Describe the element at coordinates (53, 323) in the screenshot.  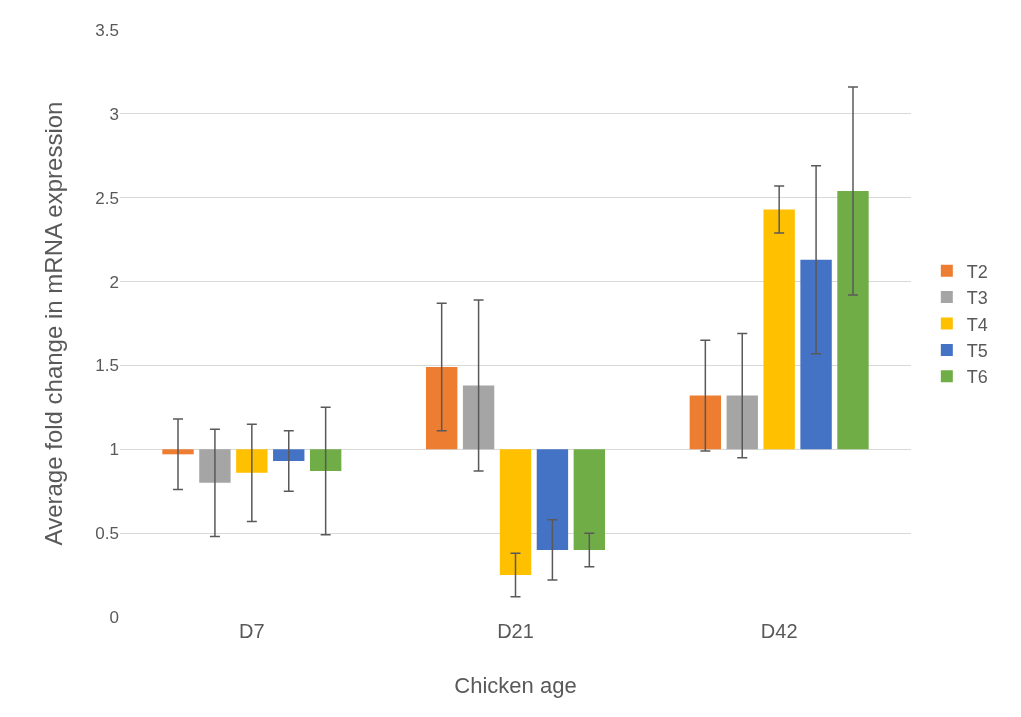
I see `y-axis-title: Average fold change in mRNA expression` at that location.